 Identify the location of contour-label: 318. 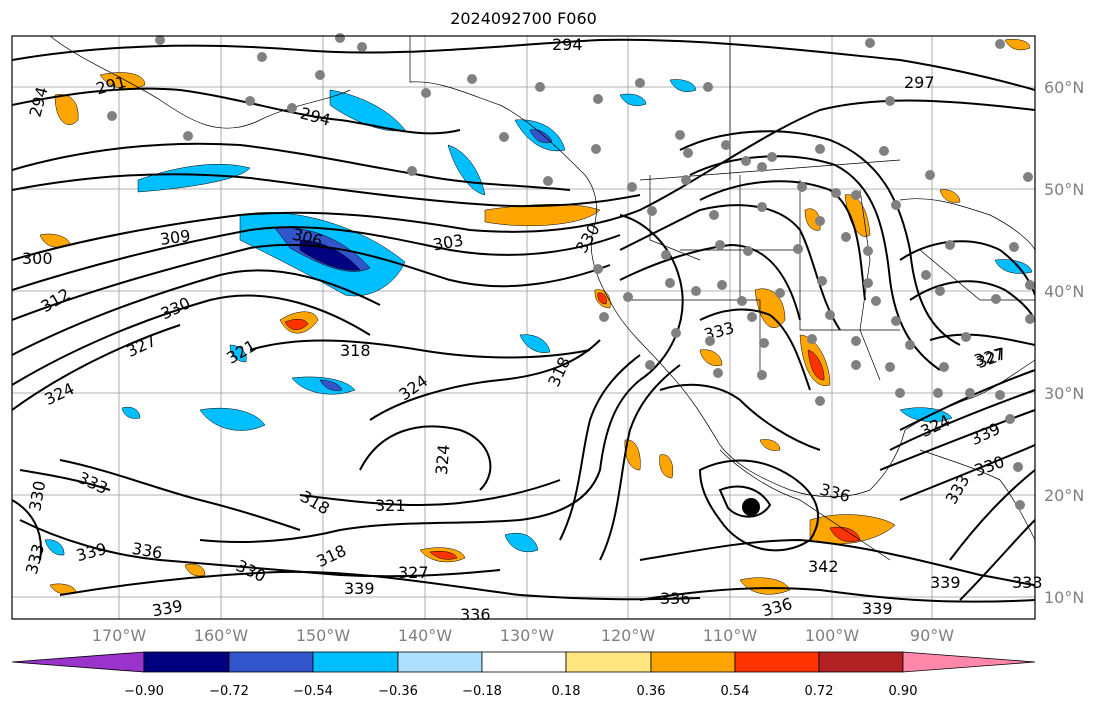
(355, 350).